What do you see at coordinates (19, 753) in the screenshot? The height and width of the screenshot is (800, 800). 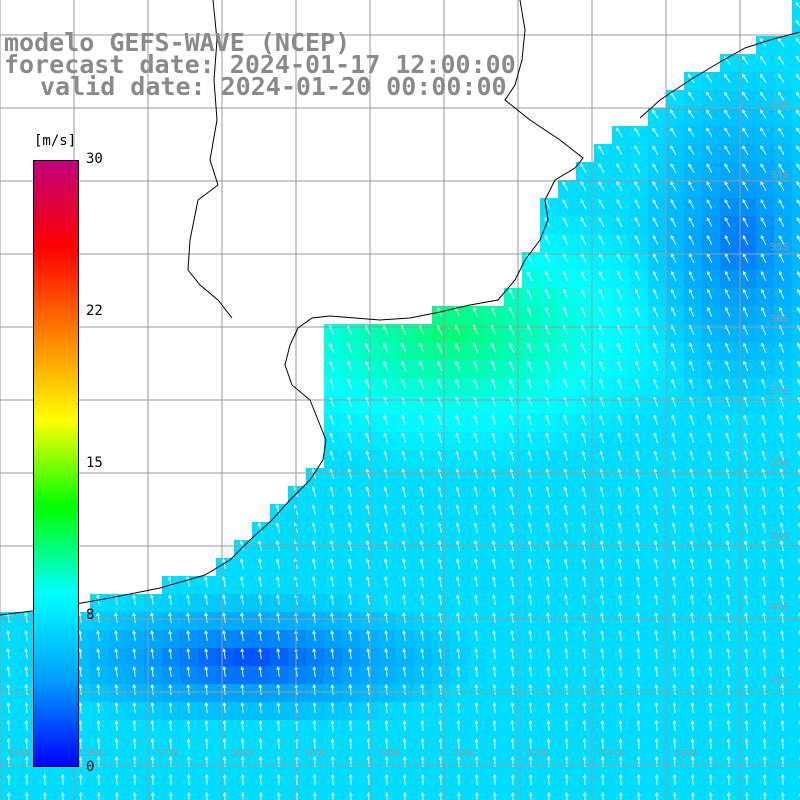 I see `lon-label-59w: 59W` at bounding box center [19, 753].